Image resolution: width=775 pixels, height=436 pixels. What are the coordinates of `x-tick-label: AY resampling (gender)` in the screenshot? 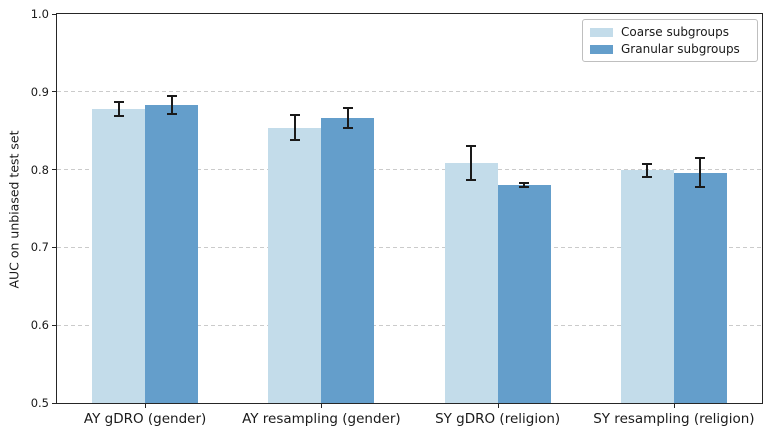 It's located at (321, 419).